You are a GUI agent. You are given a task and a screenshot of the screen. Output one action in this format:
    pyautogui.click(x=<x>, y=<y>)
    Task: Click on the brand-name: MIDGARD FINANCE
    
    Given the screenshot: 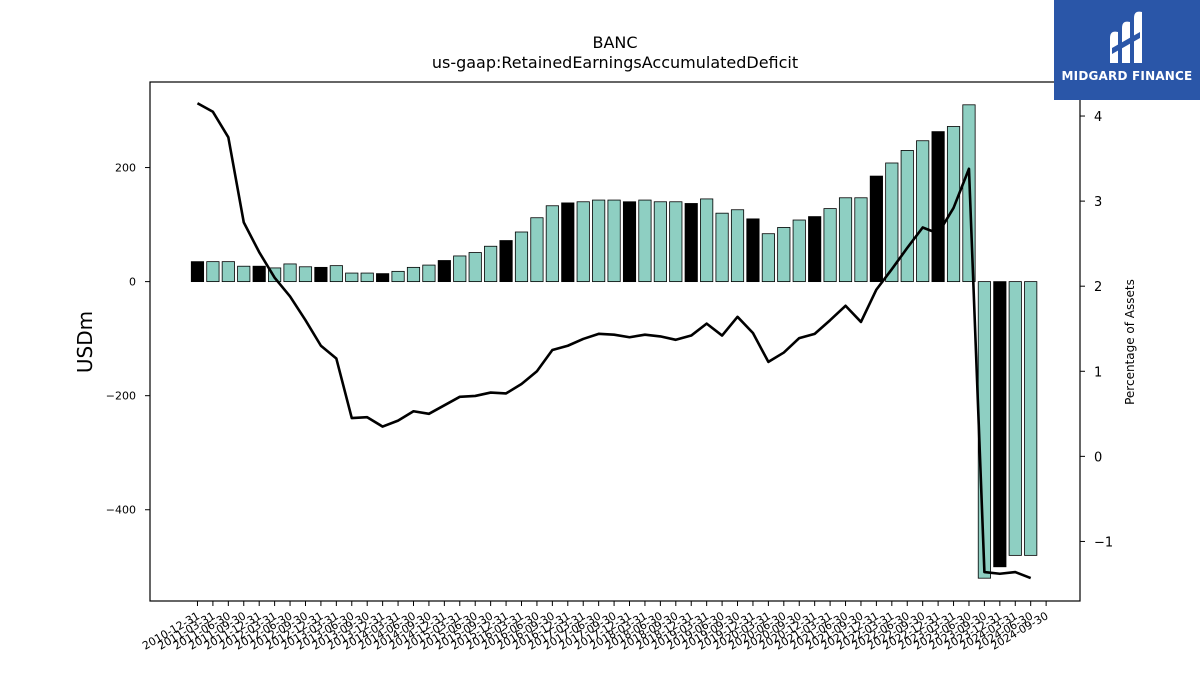 What is the action you would take?
    pyautogui.click(x=1127, y=76)
    